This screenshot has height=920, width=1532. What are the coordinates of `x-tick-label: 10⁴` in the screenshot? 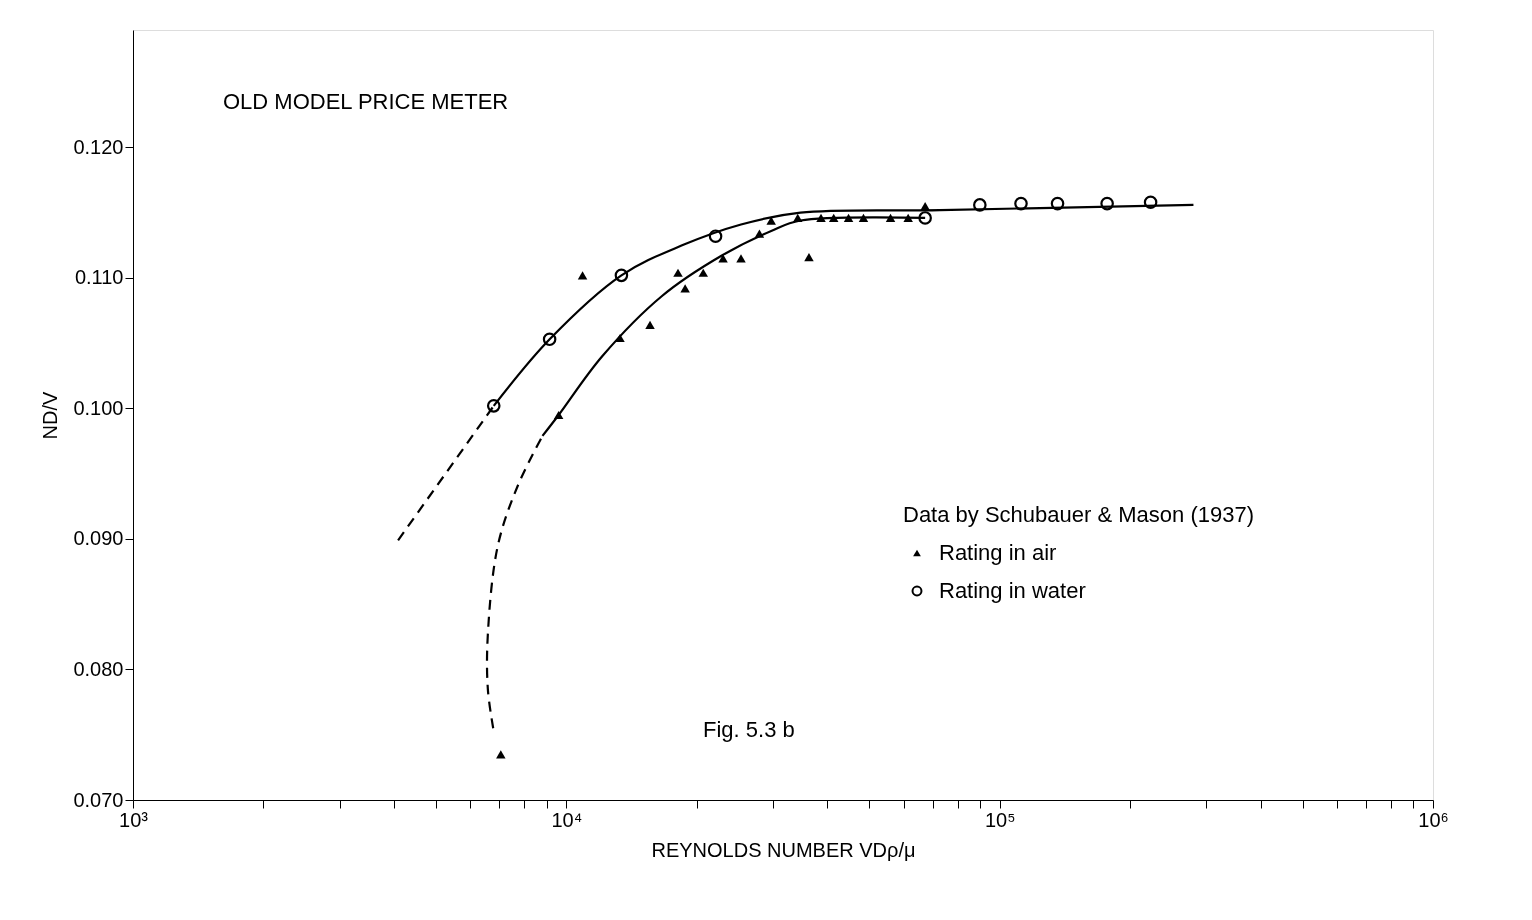 It's located at (567, 819).